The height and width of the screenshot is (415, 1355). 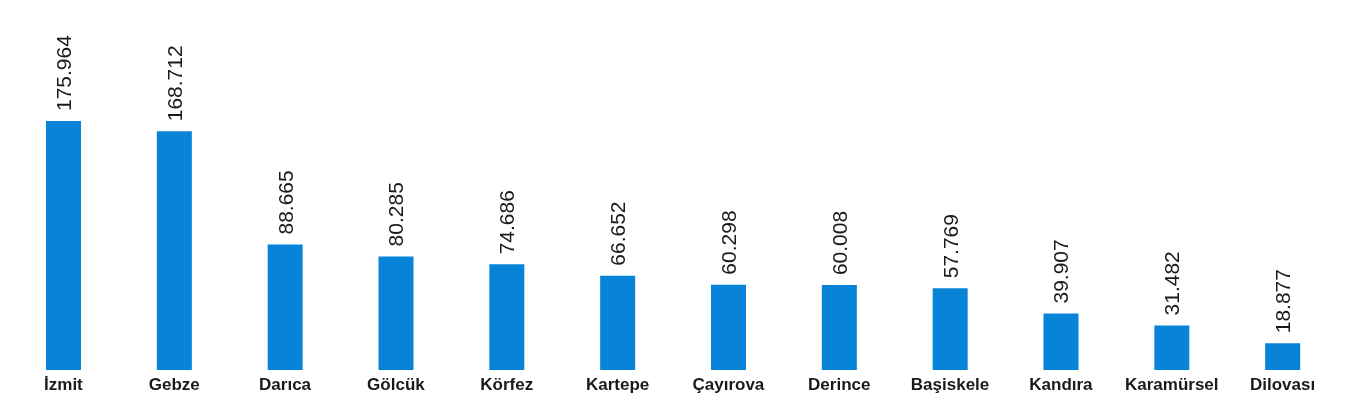 What do you see at coordinates (507, 222) in the screenshot?
I see `data-label: 74.686` at bounding box center [507, 222].